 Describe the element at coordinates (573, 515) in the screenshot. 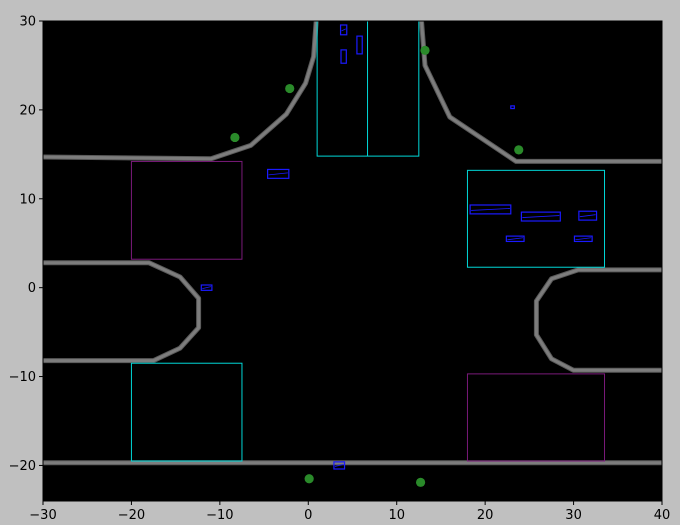

I see `x-tick-label: 30` at that location.